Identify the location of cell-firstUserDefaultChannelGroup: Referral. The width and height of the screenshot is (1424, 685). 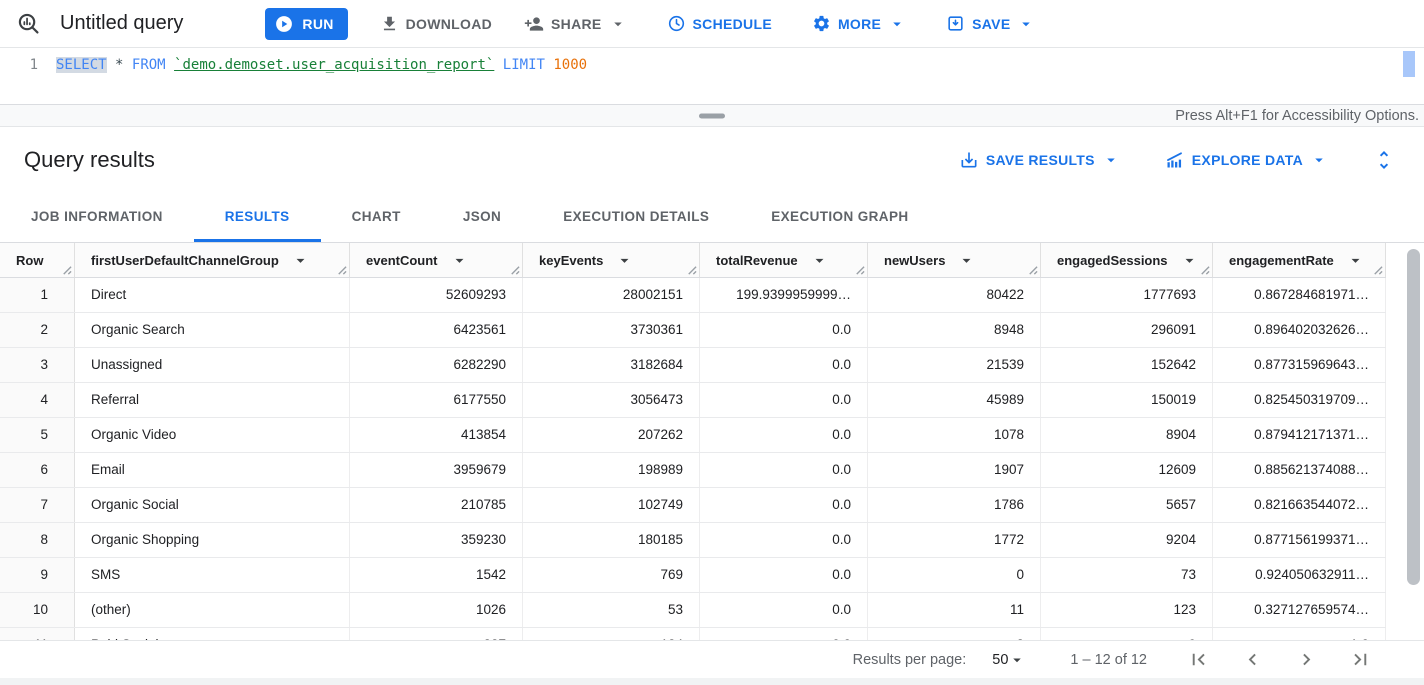
(212, 400).